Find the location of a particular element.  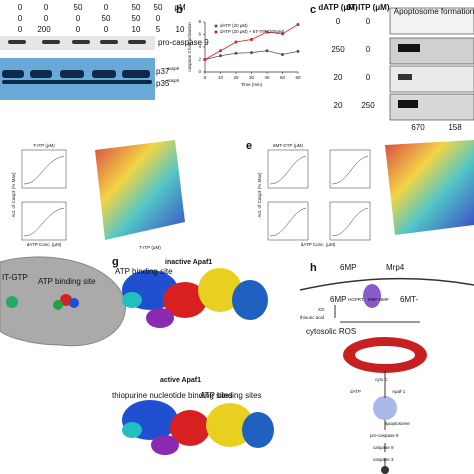

label: Time (min) is located at coordinates (252, 84).